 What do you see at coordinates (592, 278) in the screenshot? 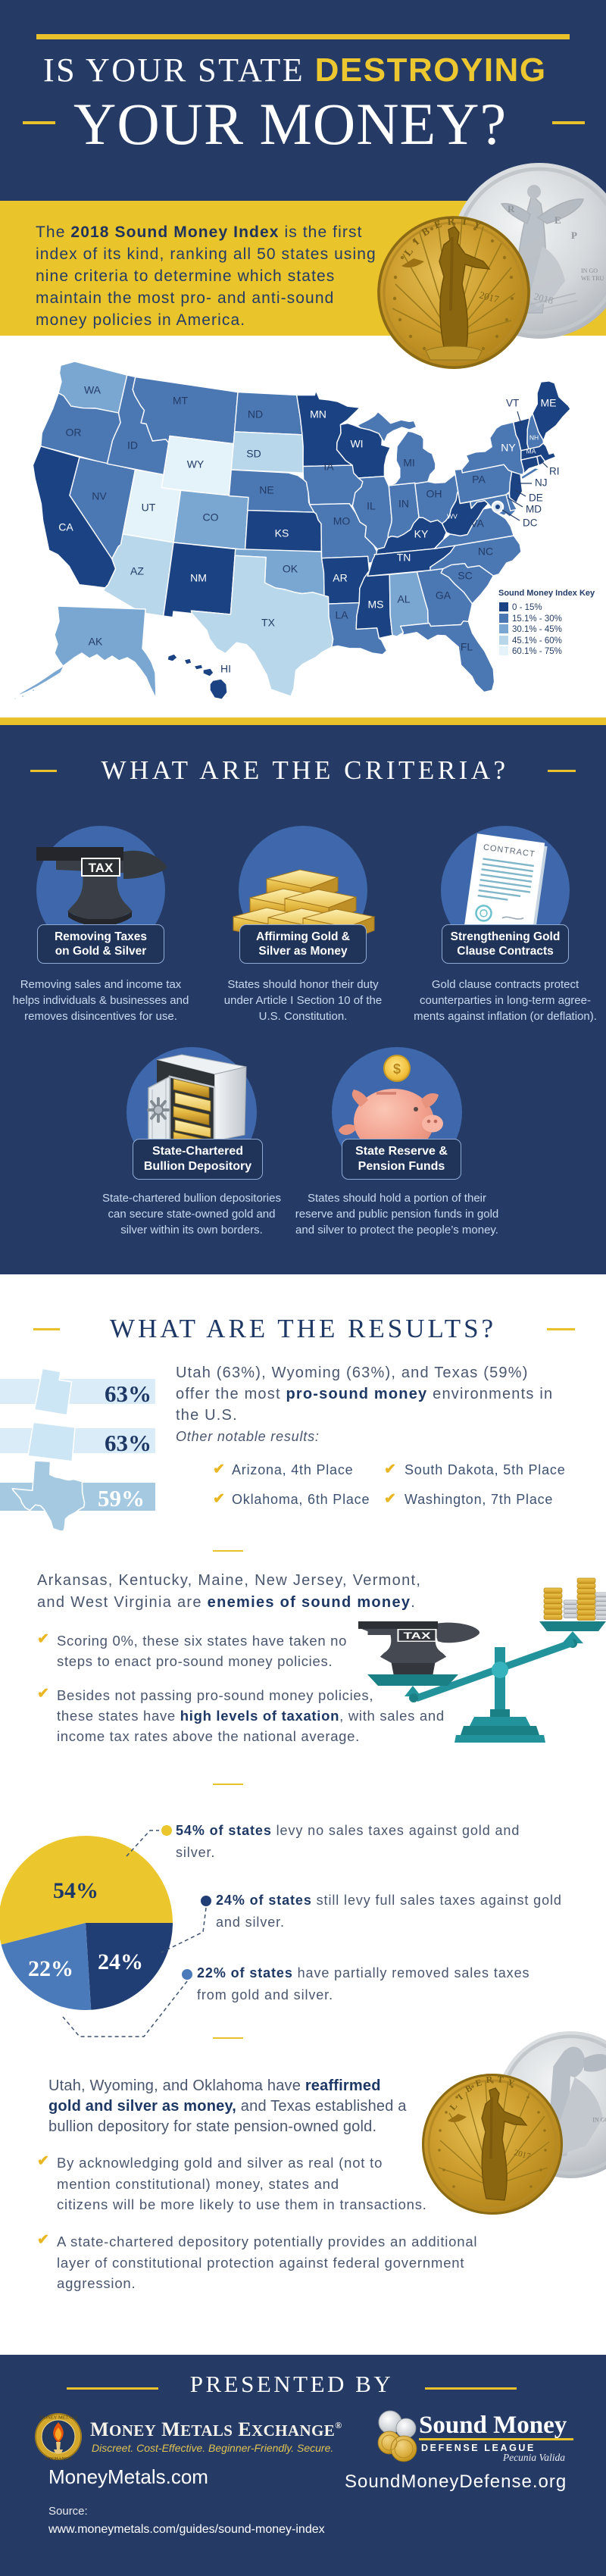
I see `svg-text: WE TRU` at bounding box center [592, 278].